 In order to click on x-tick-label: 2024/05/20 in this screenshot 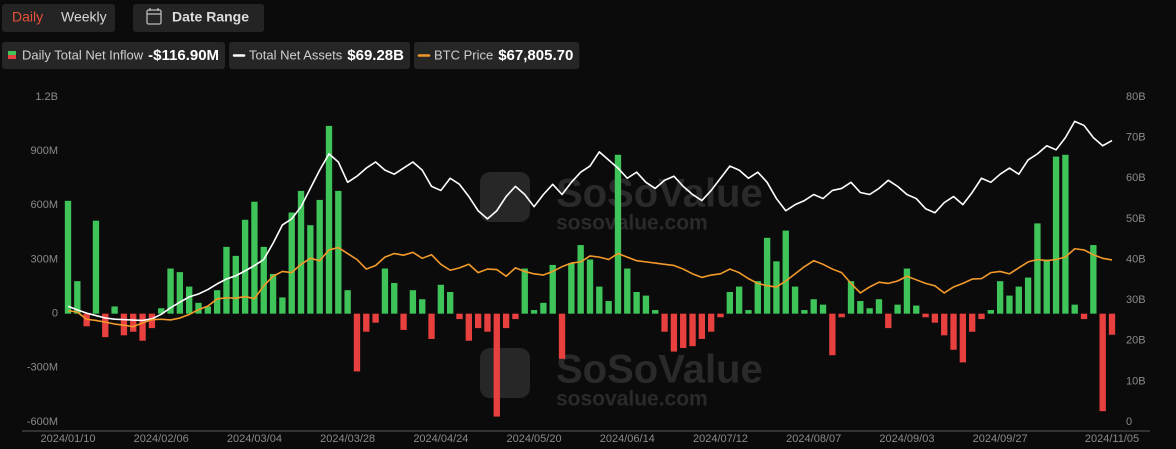, I will do `click(534, 439)`.